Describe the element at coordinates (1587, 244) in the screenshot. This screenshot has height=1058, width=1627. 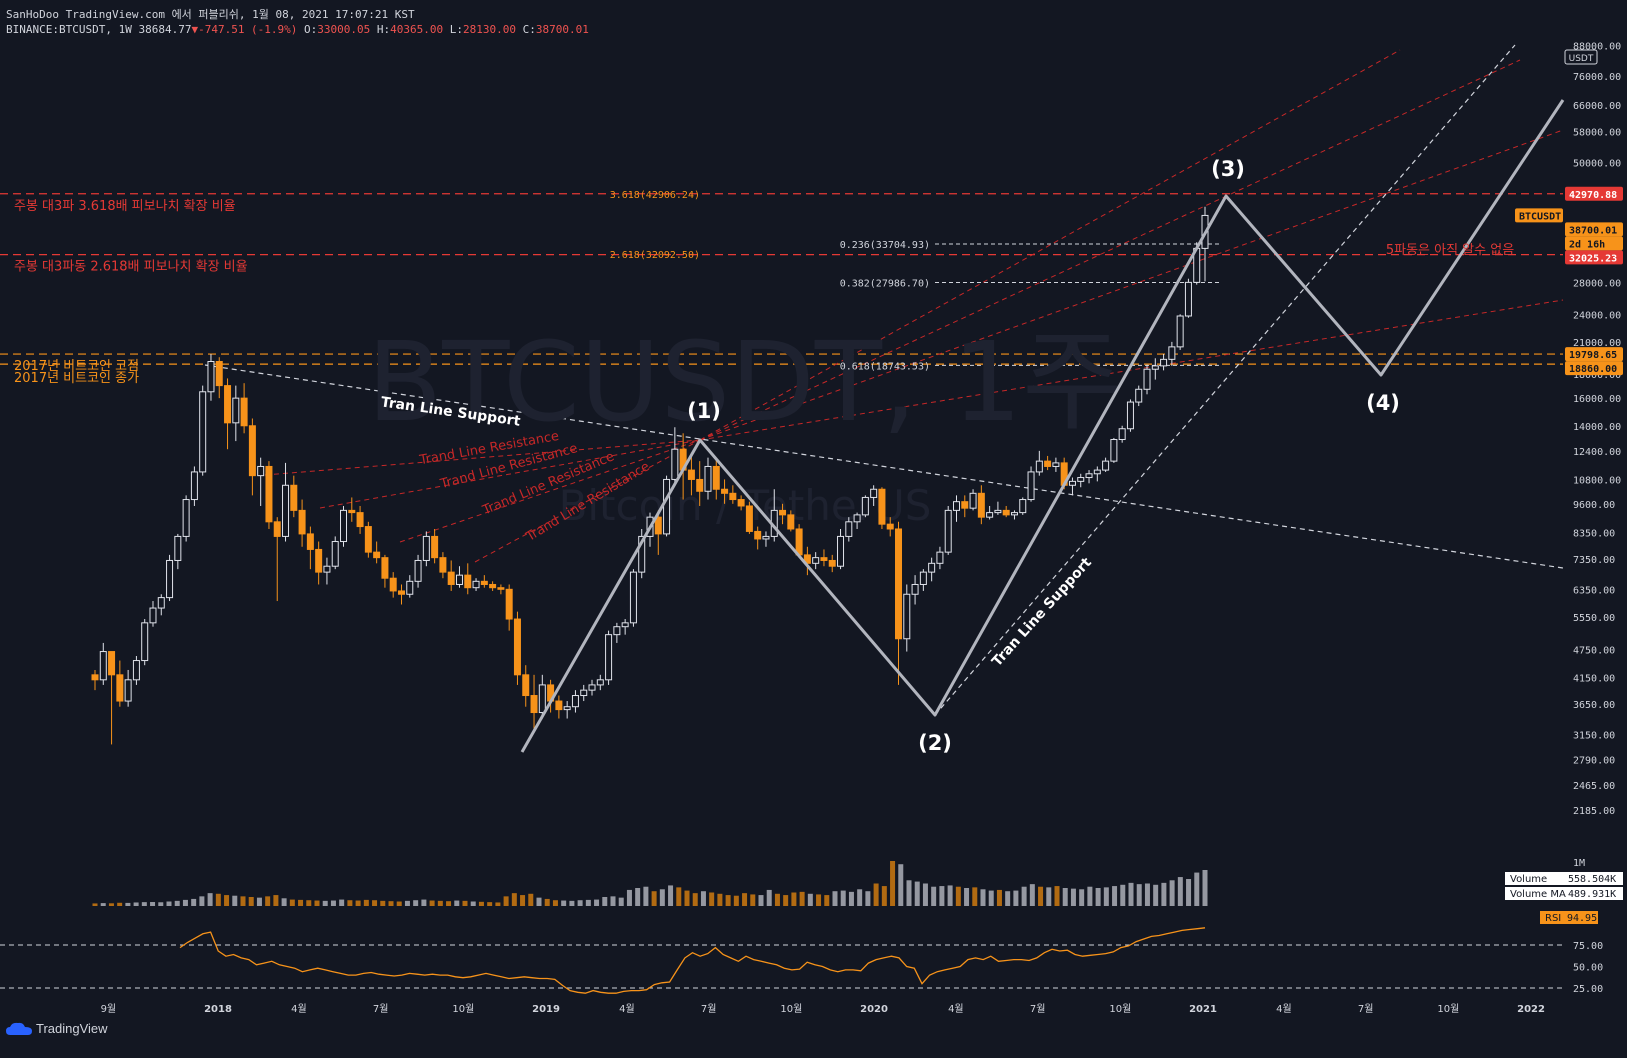
I see `price-tag-label: 2d 16h` at that location.